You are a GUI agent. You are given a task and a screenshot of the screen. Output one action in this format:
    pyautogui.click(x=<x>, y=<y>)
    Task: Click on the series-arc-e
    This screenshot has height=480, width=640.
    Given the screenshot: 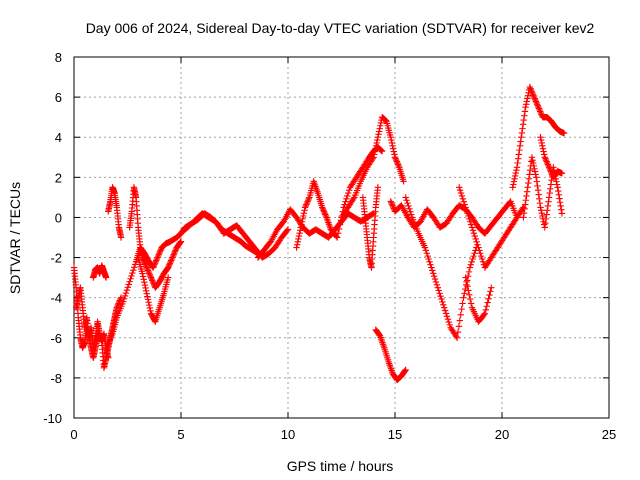 What is the action you would take?
    pyautogui.click(x=182, y=281)
    